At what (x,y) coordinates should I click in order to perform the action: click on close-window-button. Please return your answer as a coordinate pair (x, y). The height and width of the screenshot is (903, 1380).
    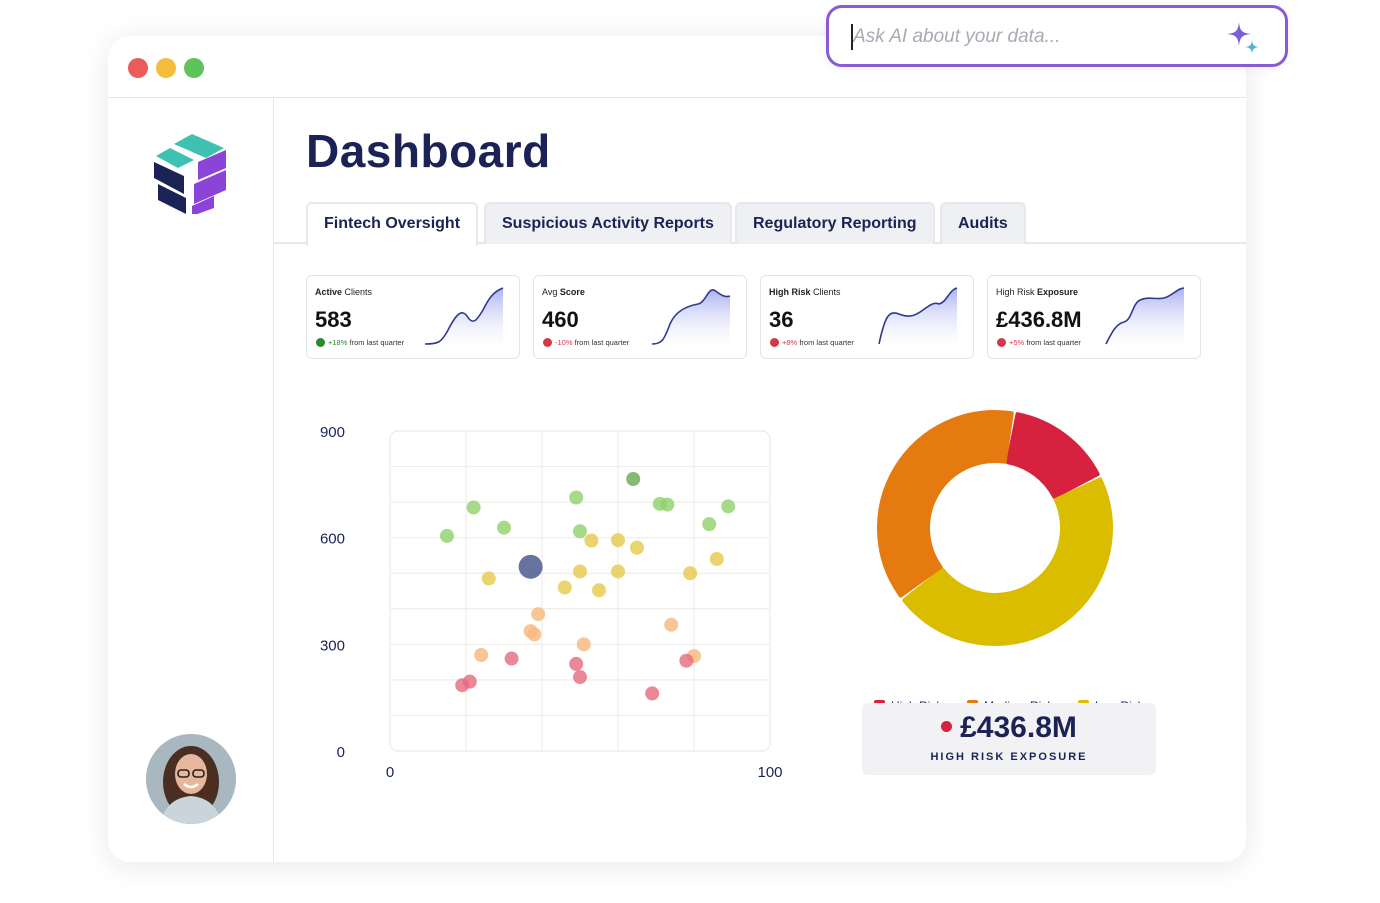
    Looking at the image, I should click on (138, 68).